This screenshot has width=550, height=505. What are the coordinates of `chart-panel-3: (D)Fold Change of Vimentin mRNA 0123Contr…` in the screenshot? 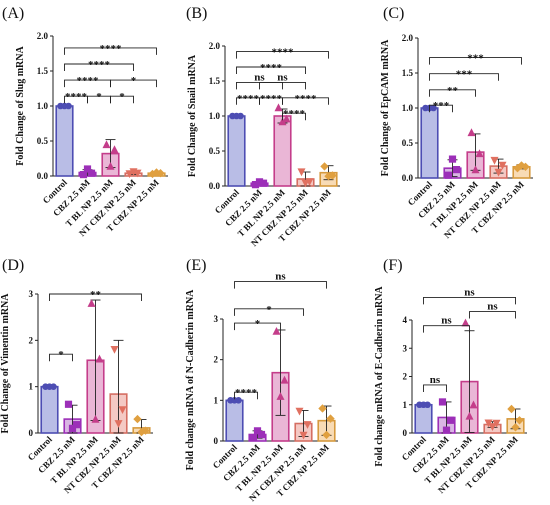 It's located at (76, 376).